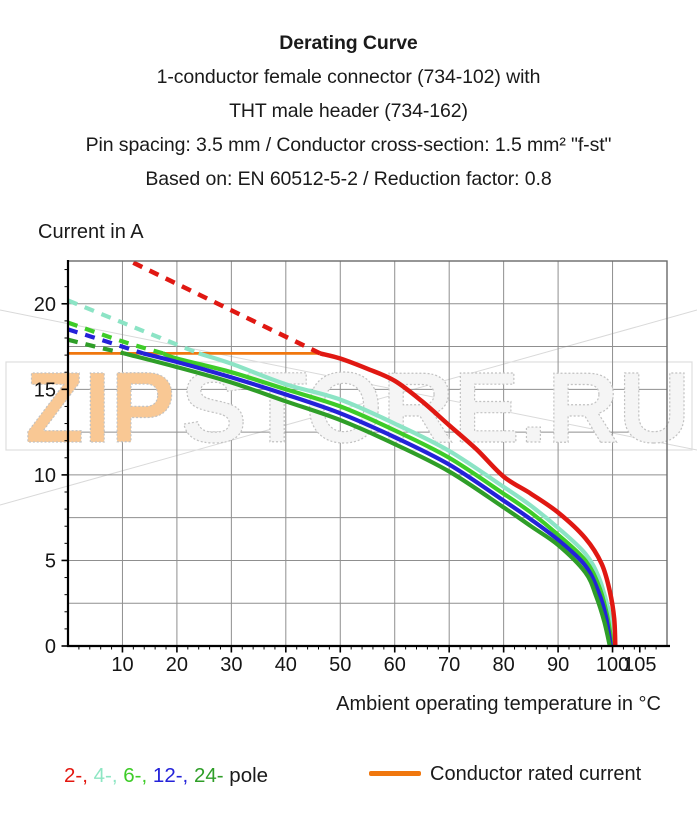 The image size is (697, 817). I want to click on y-tick-label: 10, so click(45, 476).